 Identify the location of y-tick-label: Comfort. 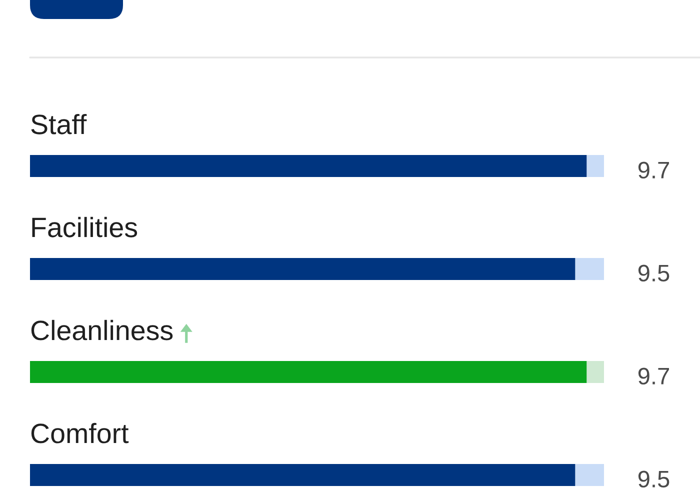
(80, 433).